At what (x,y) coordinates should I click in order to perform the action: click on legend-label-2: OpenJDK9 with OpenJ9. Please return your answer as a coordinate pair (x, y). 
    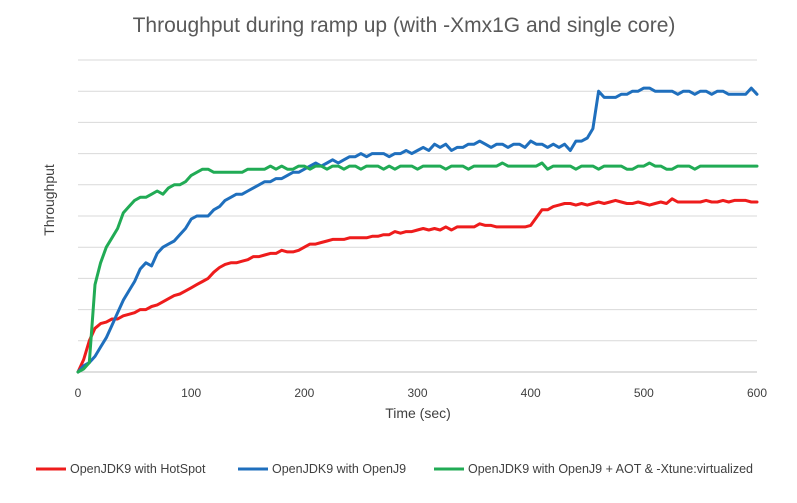
    Looking at the image, I should click on (339, 469).